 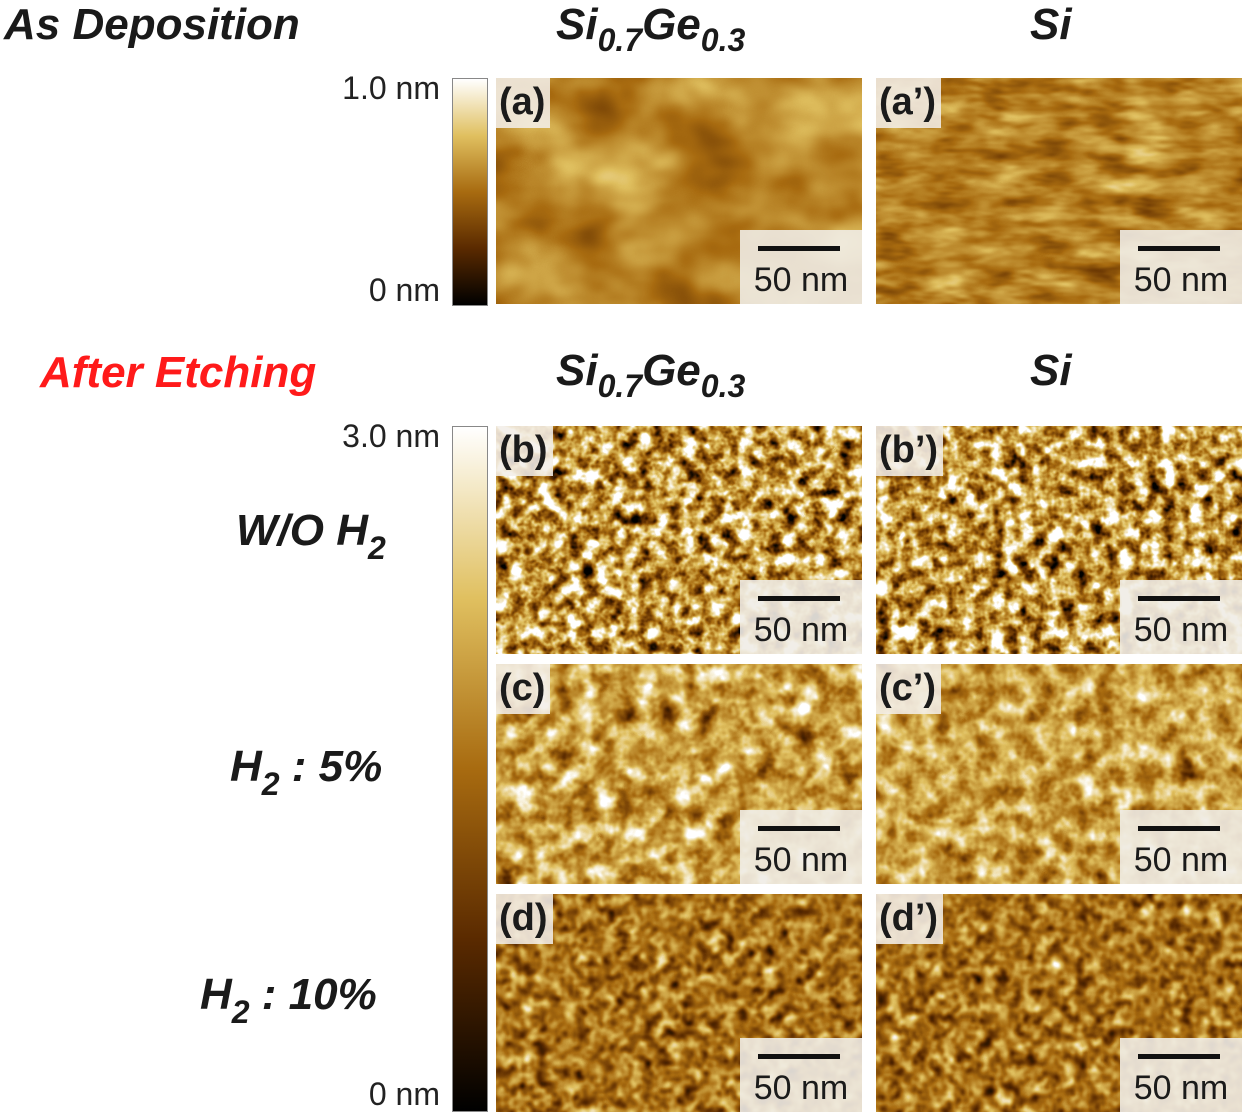 What do you see at coordinates (470, 769) in the screenshot?
I see `colorbar-bottom` at bounding box center [470, 769].